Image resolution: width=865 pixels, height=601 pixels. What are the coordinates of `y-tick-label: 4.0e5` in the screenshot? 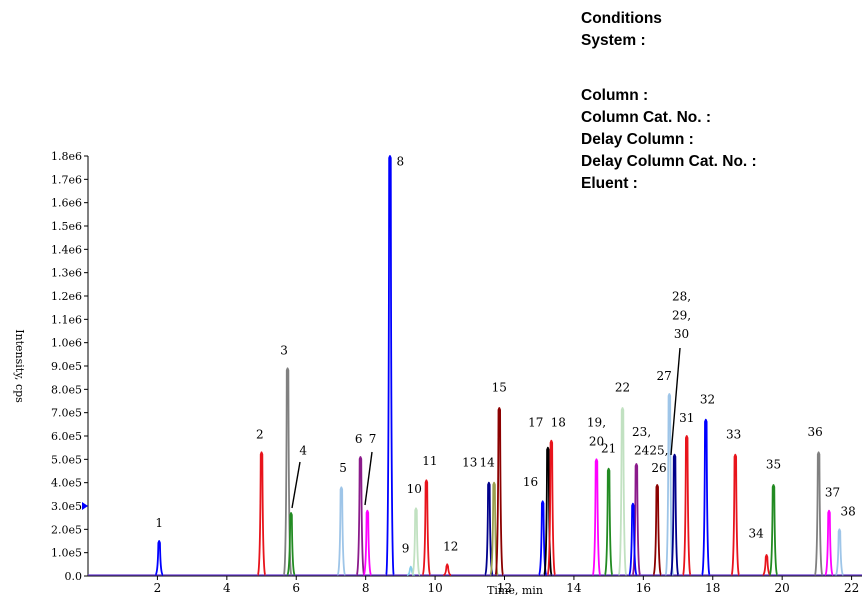 It's located at (66, 483).